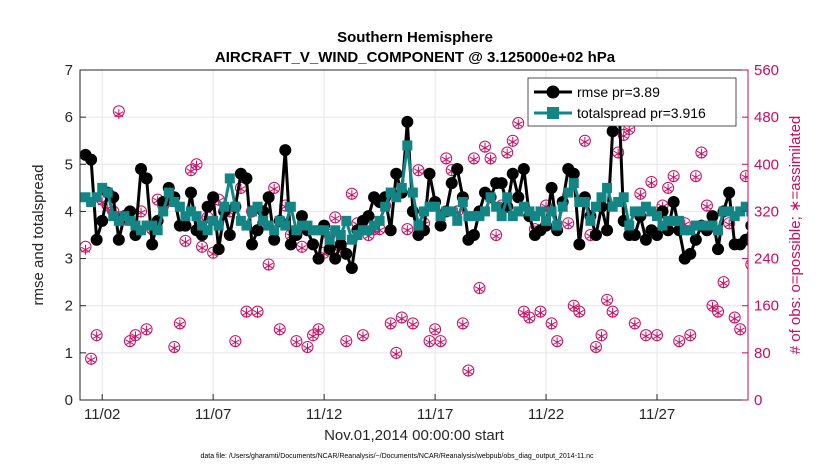 Image resolution: width=830 pixels, height=470 pixels. I want to click on chart-title-line1: Southern Hemisphere, so click(415, 37).